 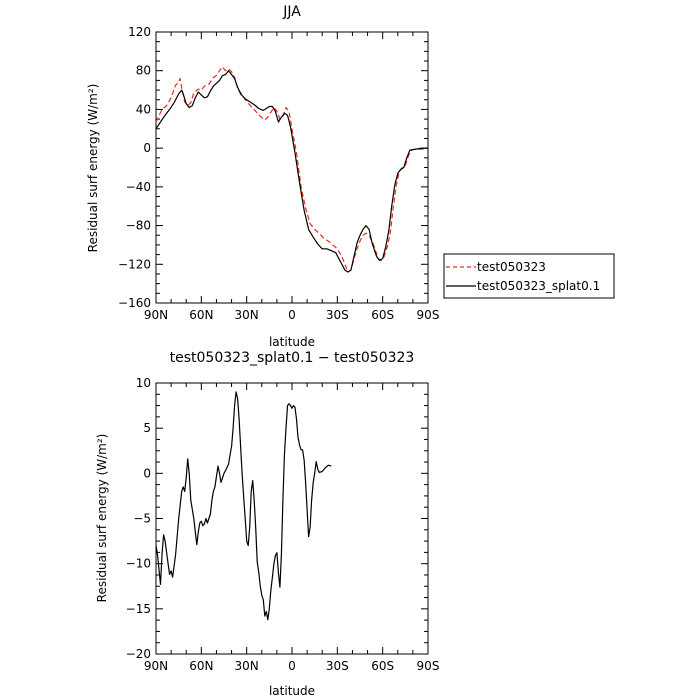 What do you see at coordinates (292, 315) in the screenshot?
I see `top-x-tick-label: 0` at bounding box center [292, 315].